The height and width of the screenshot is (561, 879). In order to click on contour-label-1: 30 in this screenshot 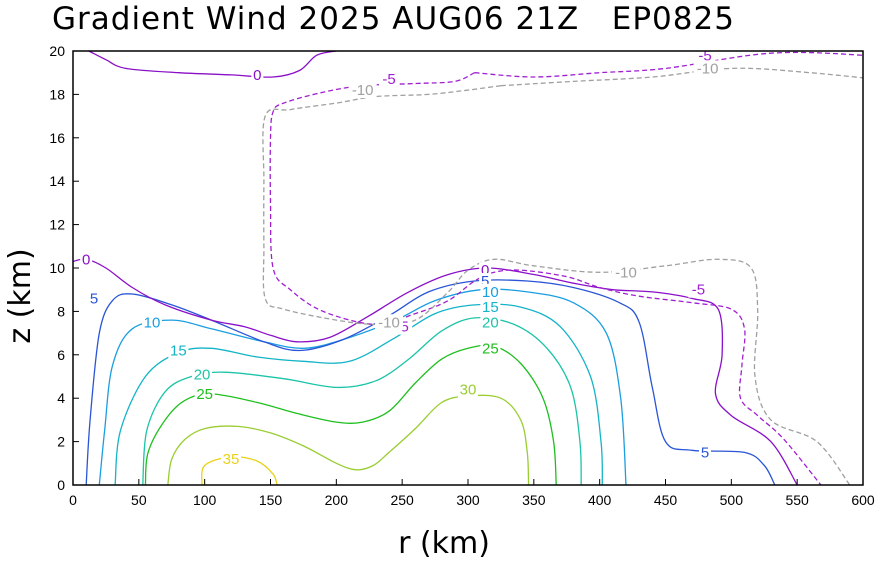, I will do `click(468, 390)`.